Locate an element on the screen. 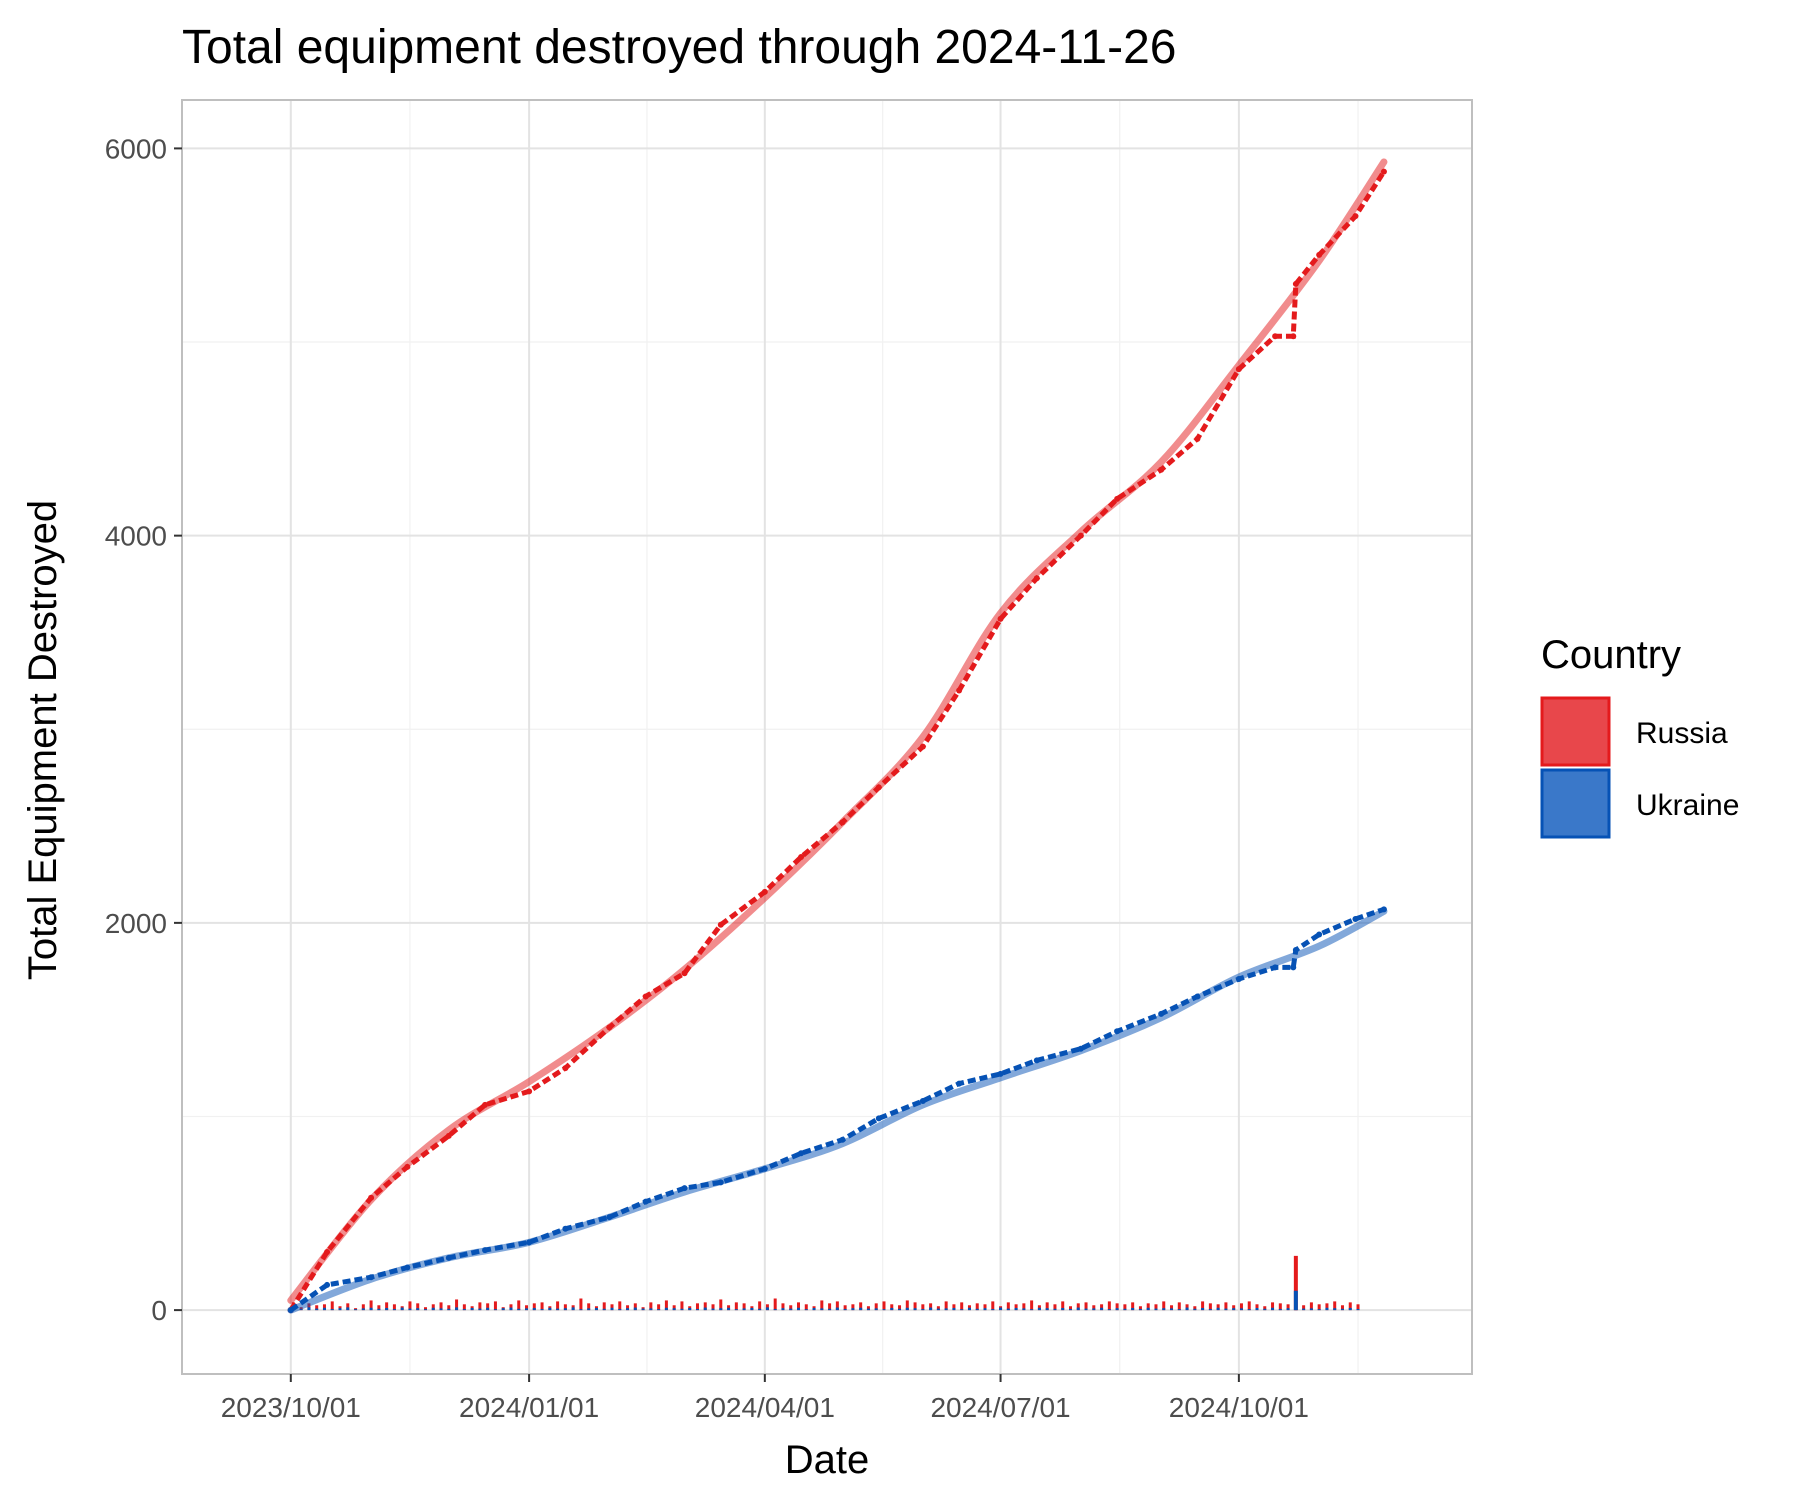  x-axis-title: Date is located at coordinates (827, 1460).